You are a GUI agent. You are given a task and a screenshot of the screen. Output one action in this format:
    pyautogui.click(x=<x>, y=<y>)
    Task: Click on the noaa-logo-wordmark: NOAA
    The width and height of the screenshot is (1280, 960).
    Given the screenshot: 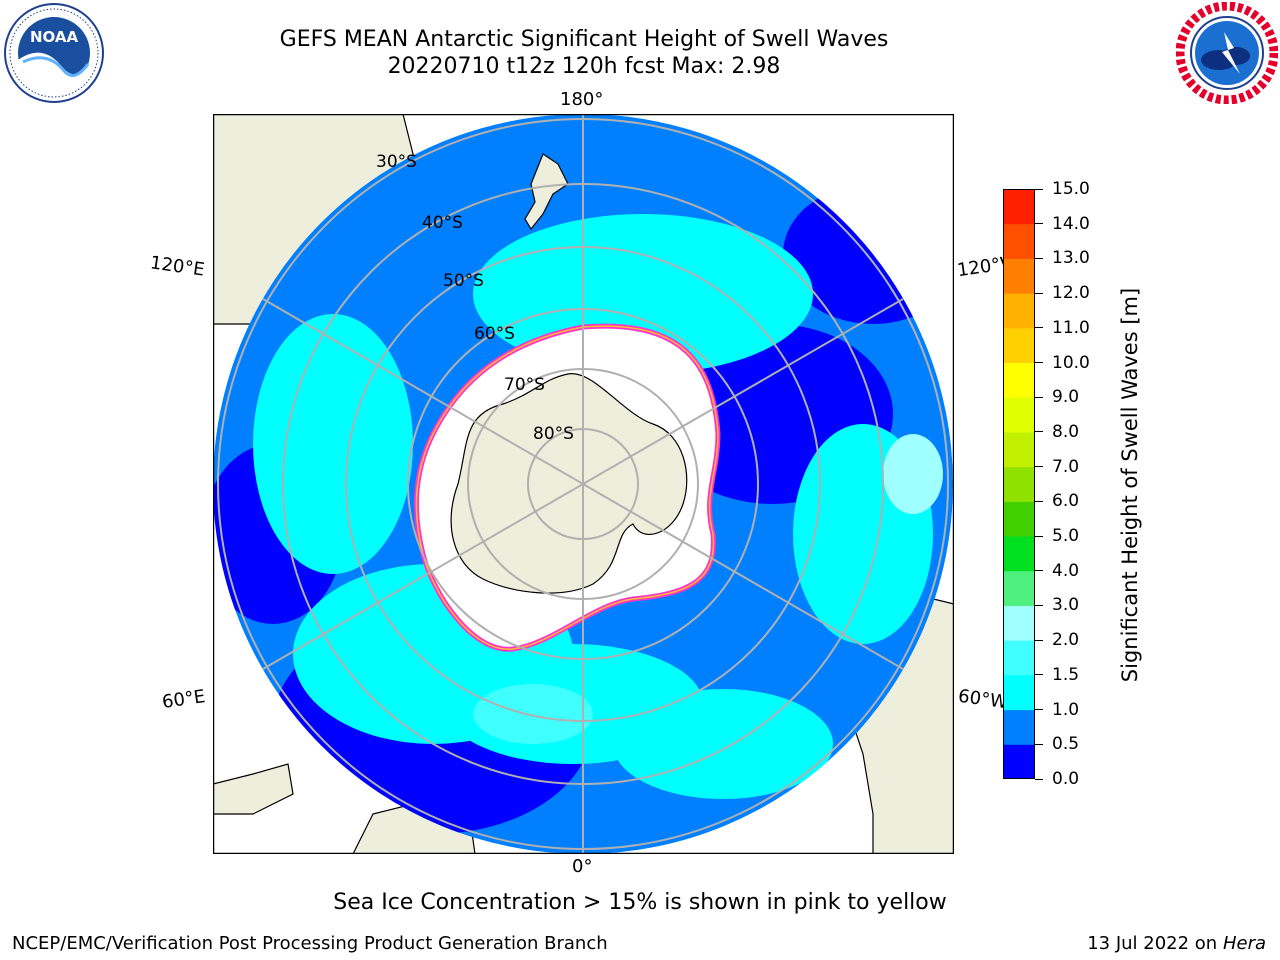 What is the action you would take?
    pyautogui.click(x=54, y=37)
    